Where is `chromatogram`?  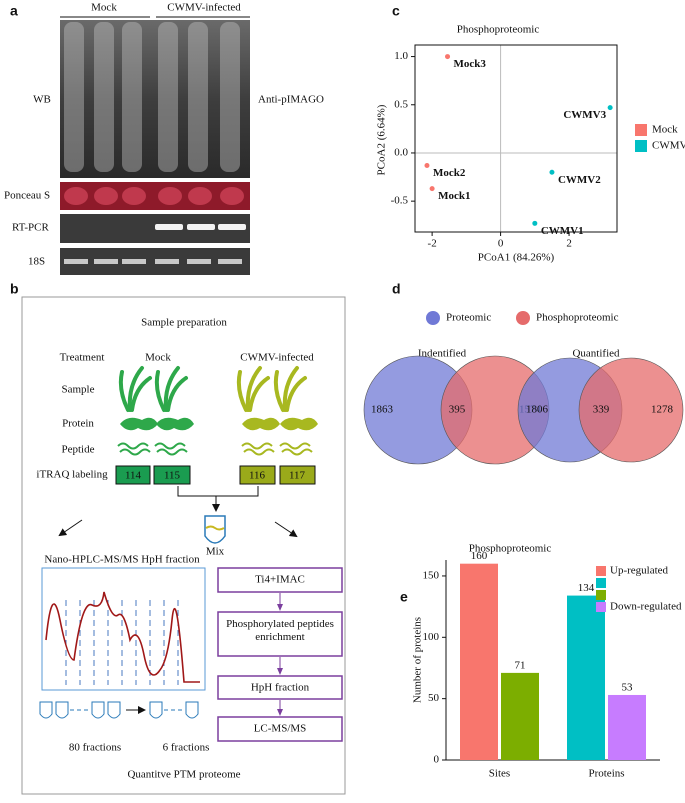 chromatogram is located at coordinates (122, 637).